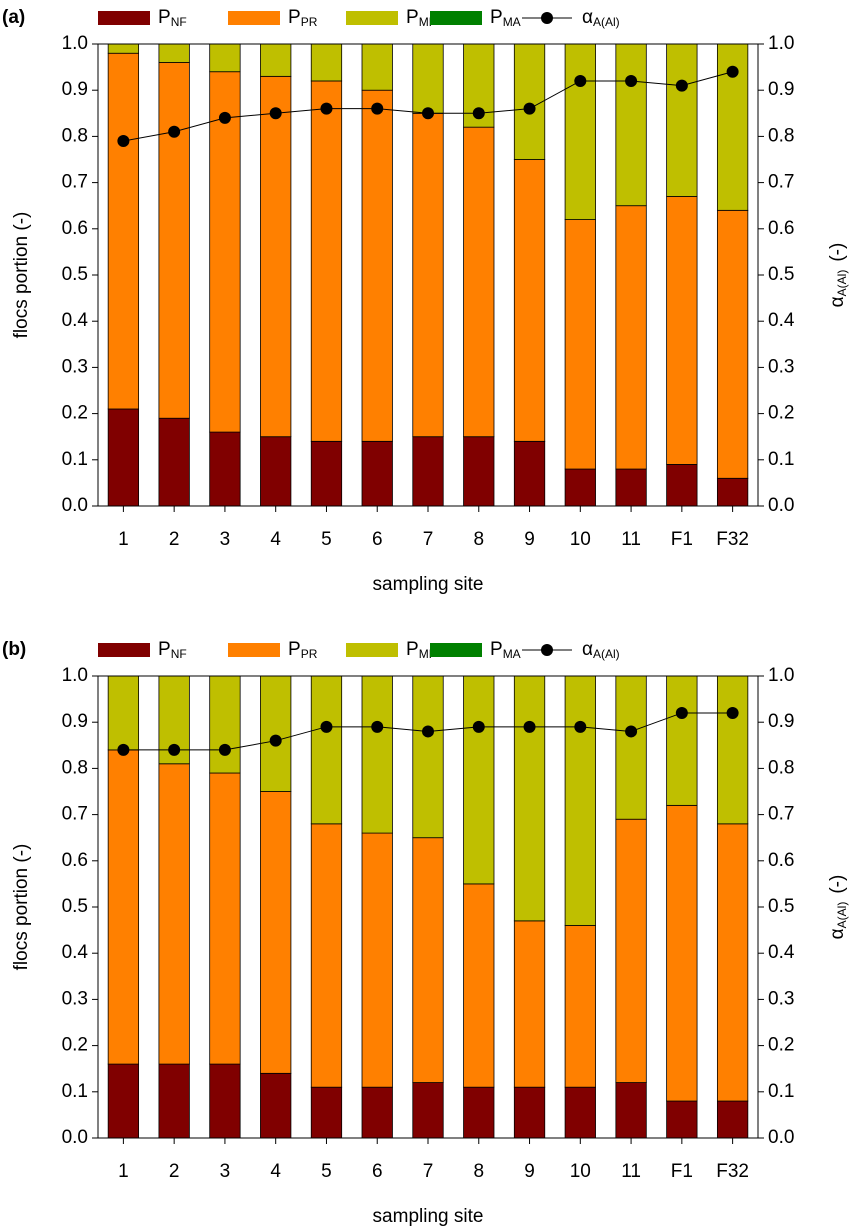 The height and width of the screenshot is (1231, 856). What do you see at coordinates (75, 1045) in the screenshot?
I see `y-tick-label: 0.2` at bounding box center [75, 1045].